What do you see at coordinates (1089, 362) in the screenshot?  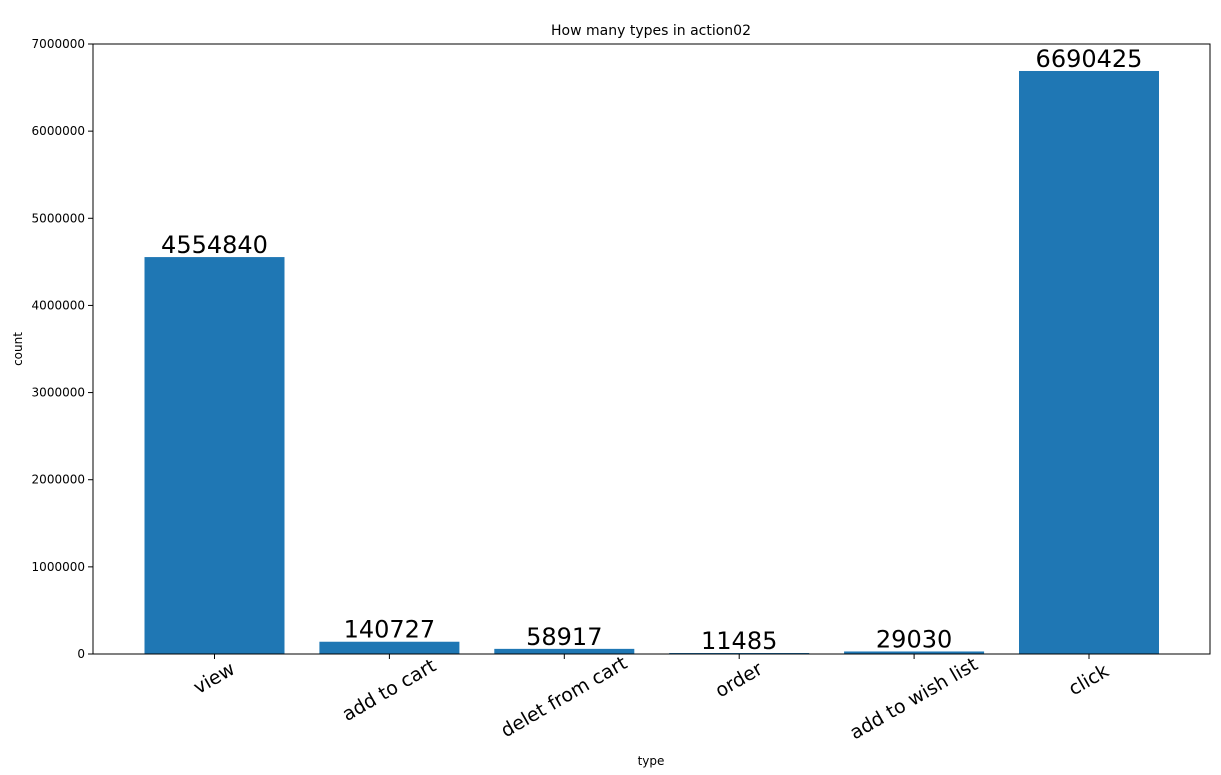 I see `bar-click` at bounding box center [1089, 362].